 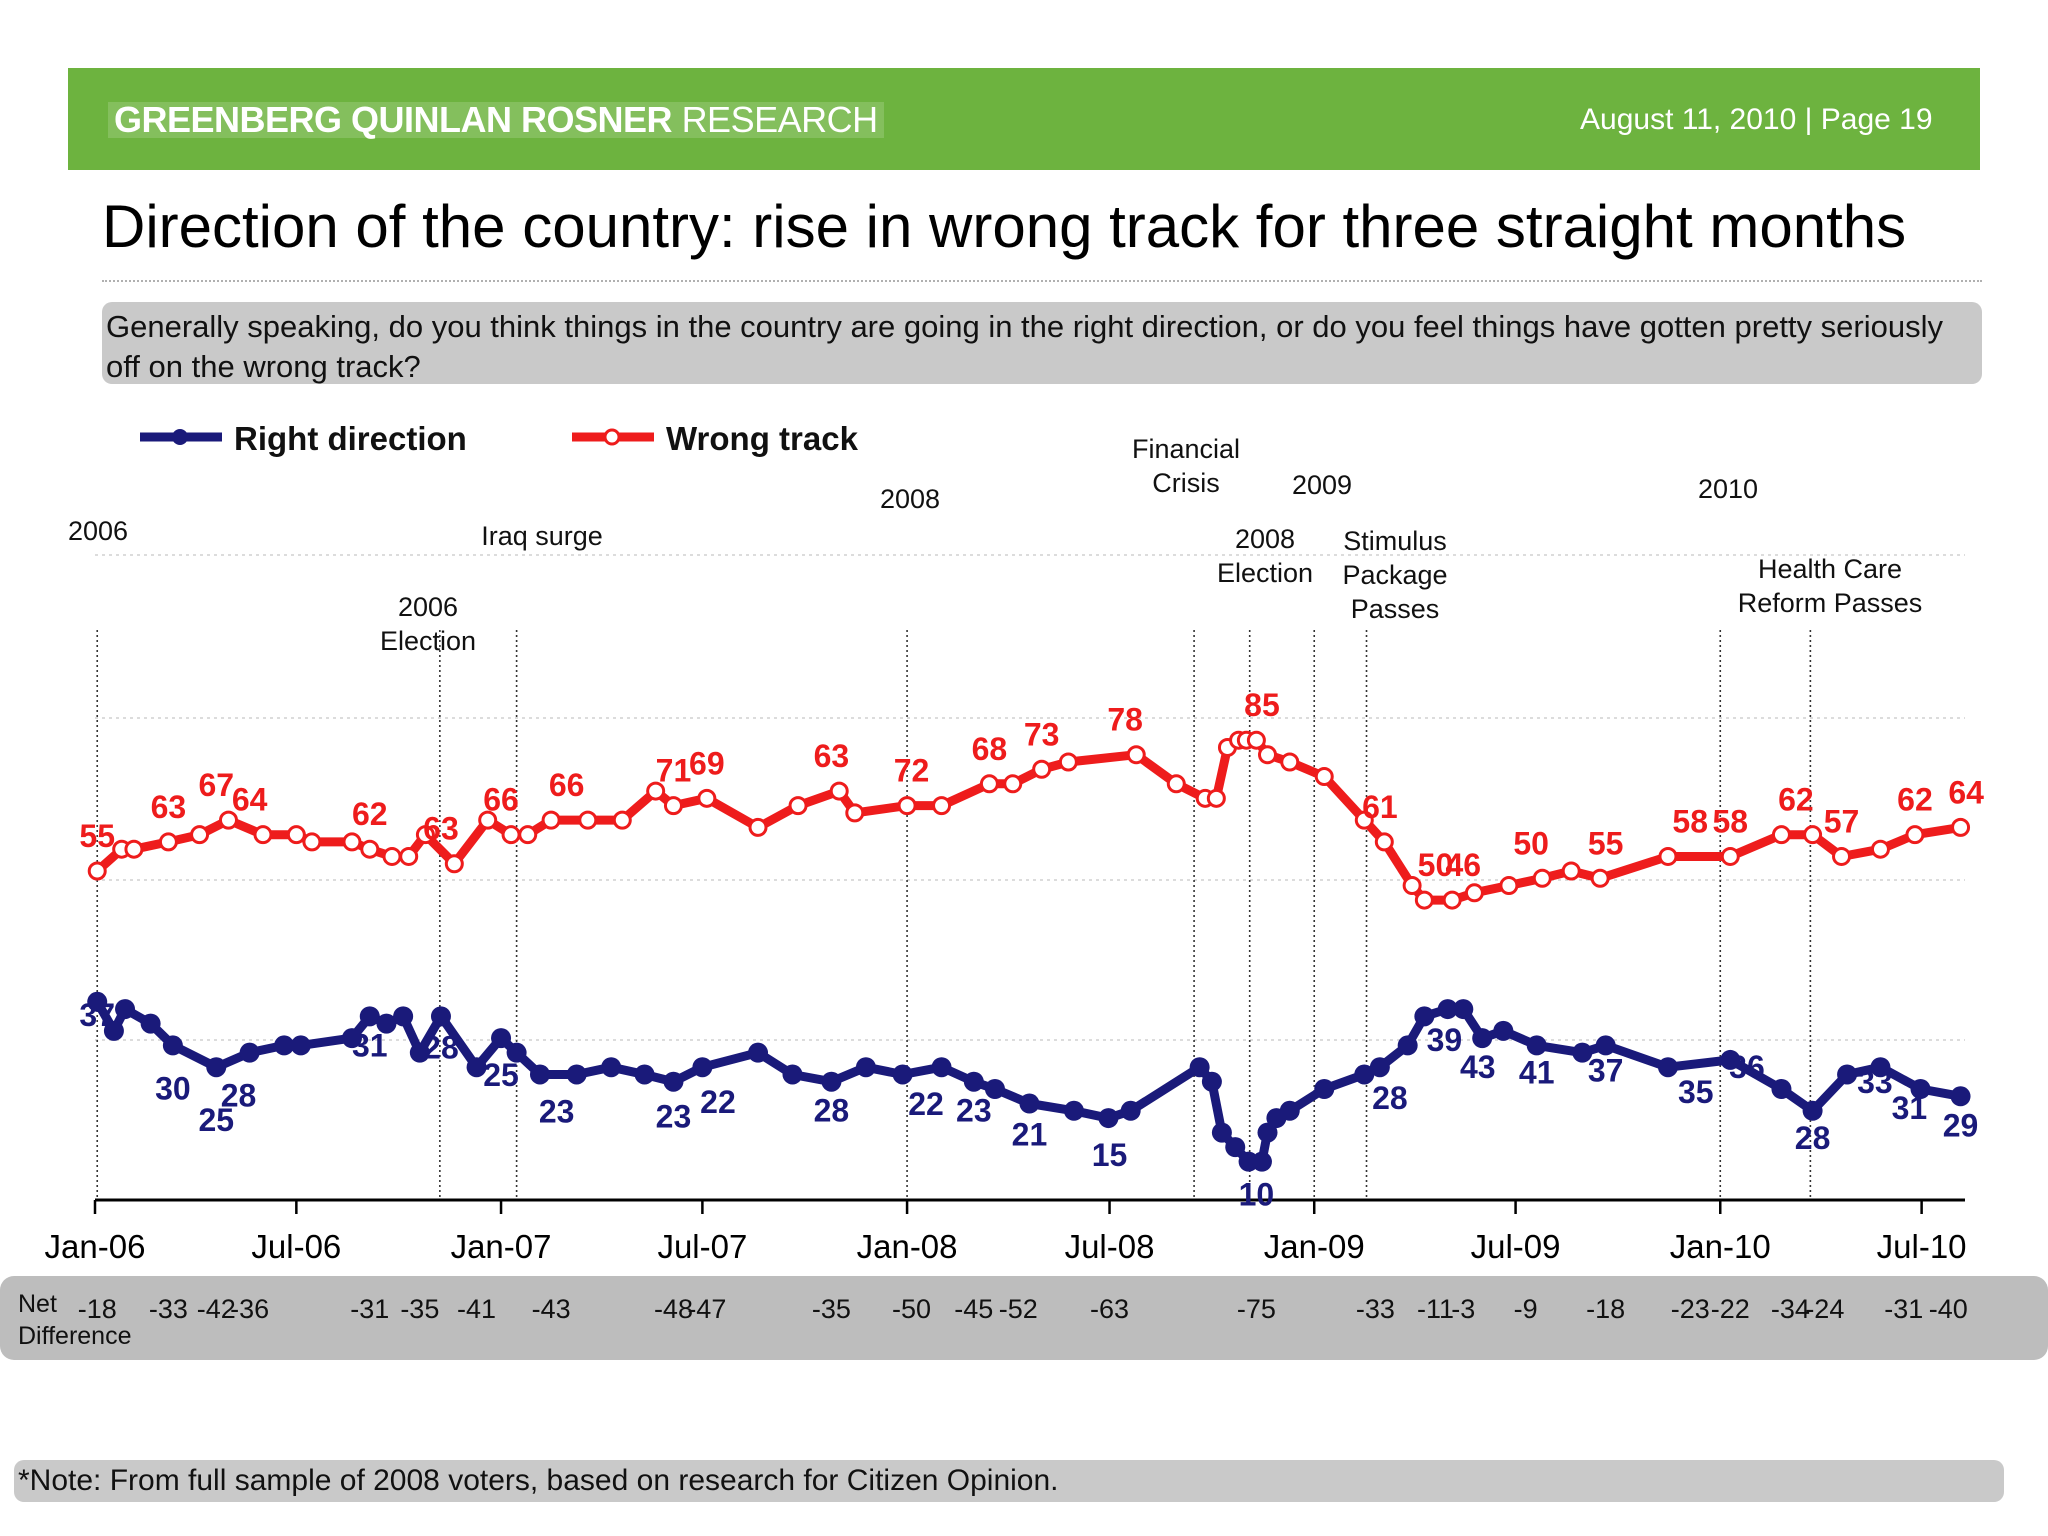 What do you see at coordinates (1606, 843) in the screenshot?
I see `label-wrong-20: 55` at bounding box center [1606, 843].